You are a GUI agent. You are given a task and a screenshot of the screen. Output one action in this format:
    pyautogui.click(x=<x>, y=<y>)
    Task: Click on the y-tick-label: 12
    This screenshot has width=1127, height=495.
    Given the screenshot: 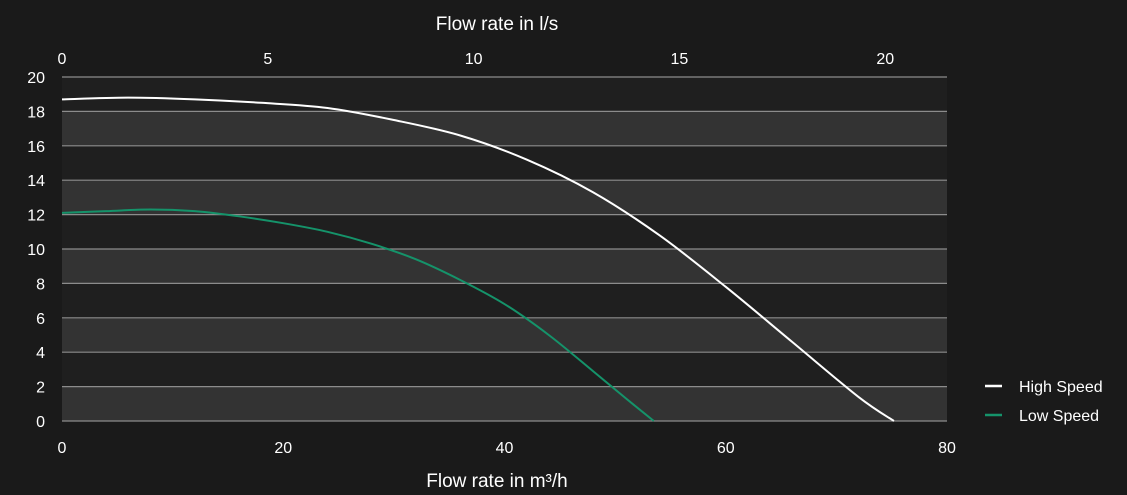 What is the action you would take?
    pyautogui.click(x=36, y=216)
    